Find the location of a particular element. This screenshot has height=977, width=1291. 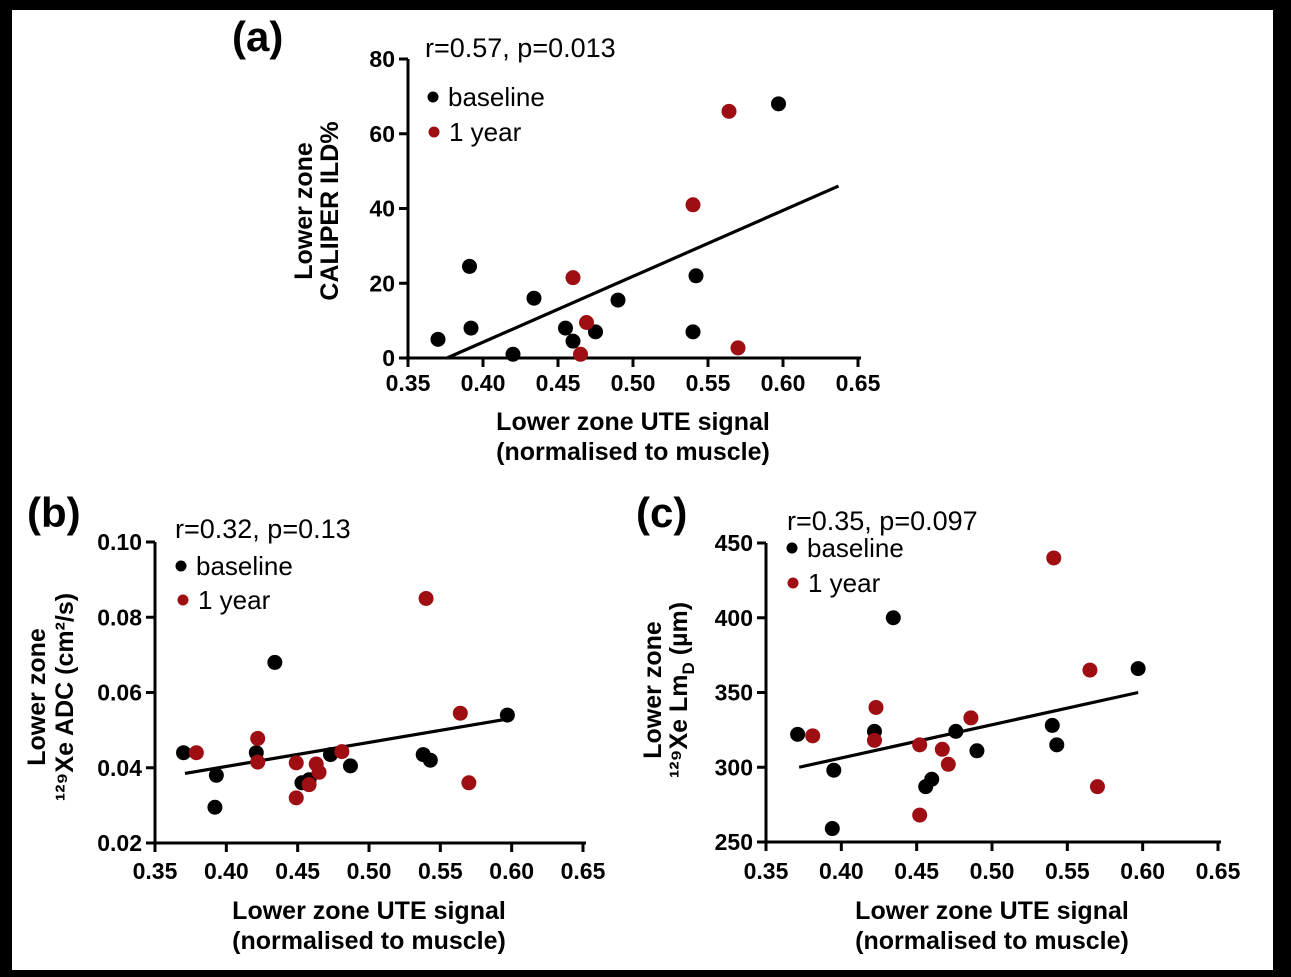

y-tick-label: 80 is located at coordinates (382, 59).